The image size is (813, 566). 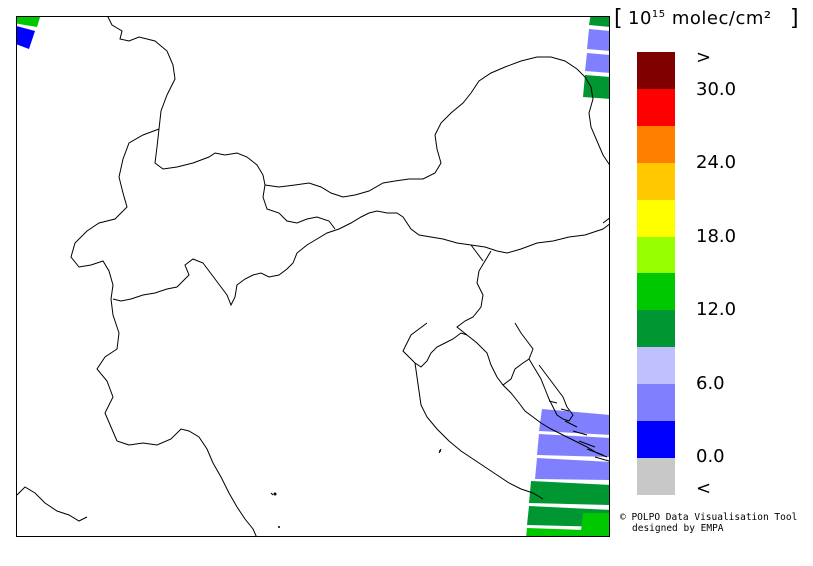 What do you see at coordinates (29, 33) in the screenshot?
I see `satellite-swath-top-left` at bounding box center [29, 33].